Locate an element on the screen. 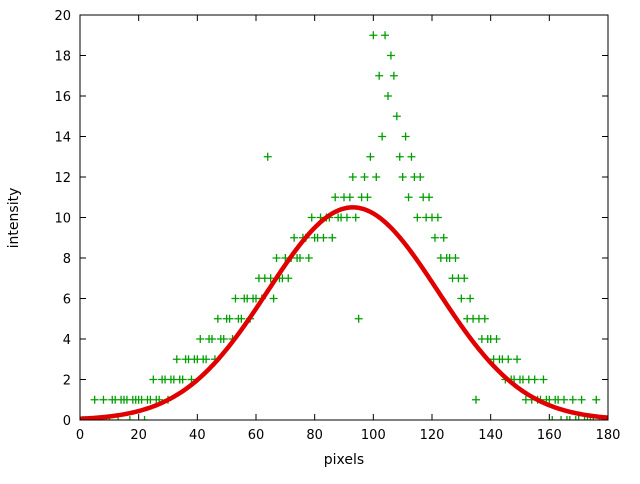 The height and width of the screenshot is (484, 640). x-tick-label: 0 is located at coordinates (80, 435).